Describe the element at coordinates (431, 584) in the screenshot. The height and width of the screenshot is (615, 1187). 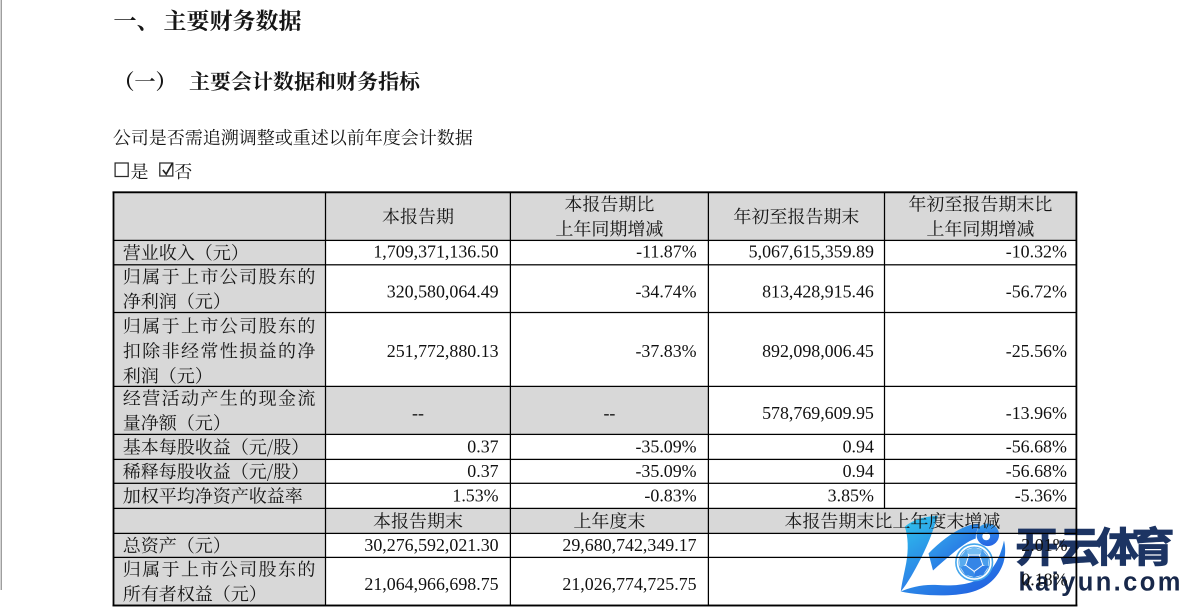
I see `svg-text: 21,064,966,698.75` at that location.